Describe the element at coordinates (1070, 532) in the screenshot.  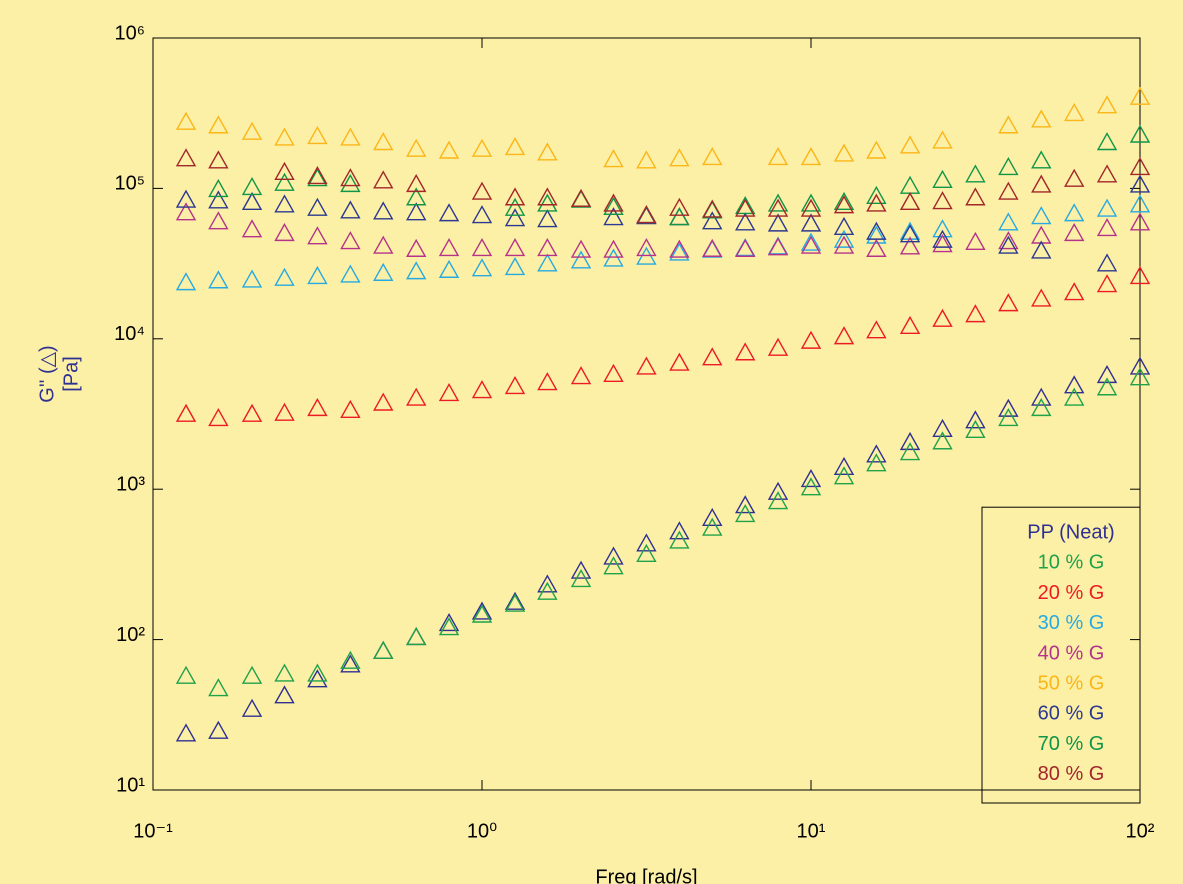
I see `legend-entry: PP (Neat)` at that location.